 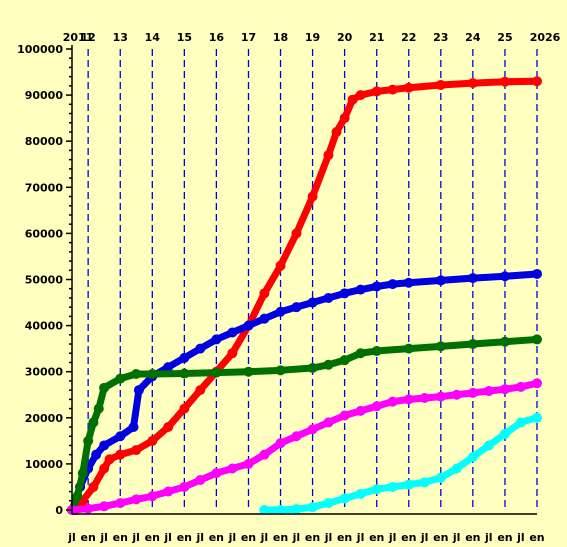 What do you see at coordinates (440, 37) in the screenshot?
I see `year-label: 23` at bounding box center [440, 37].